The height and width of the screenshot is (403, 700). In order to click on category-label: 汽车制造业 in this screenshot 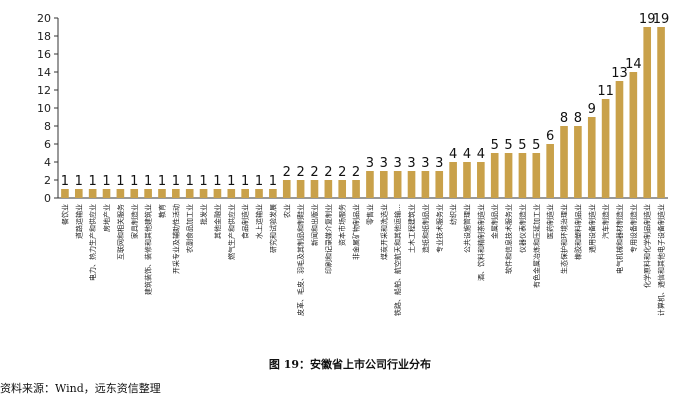, I will do `click(605, 221)`.